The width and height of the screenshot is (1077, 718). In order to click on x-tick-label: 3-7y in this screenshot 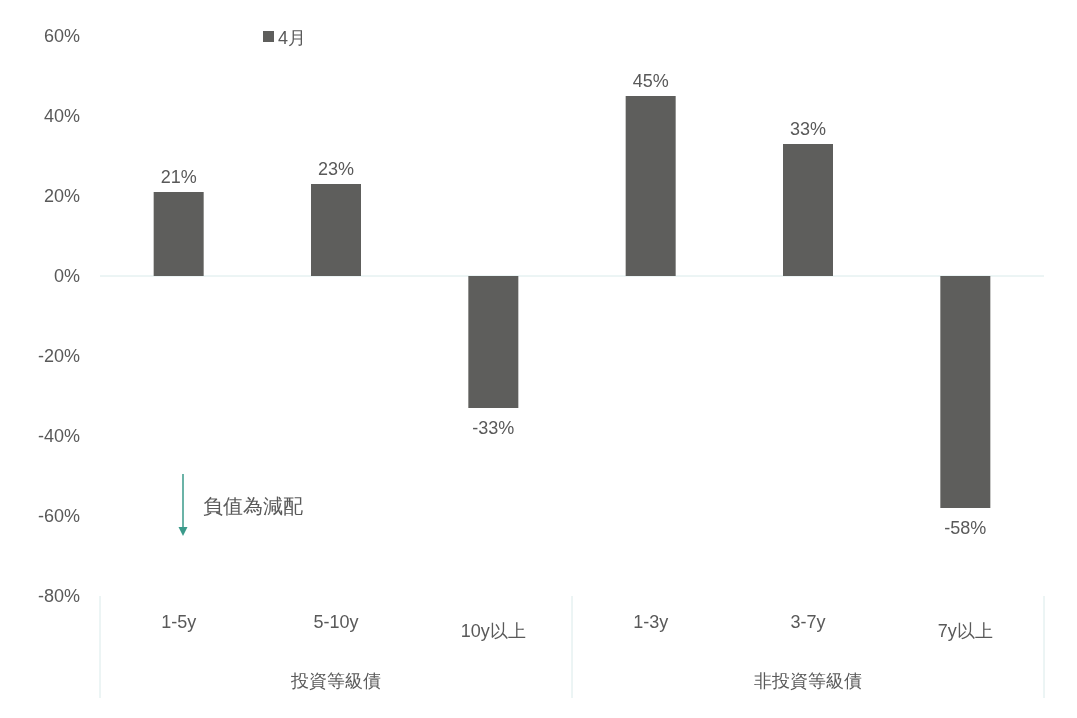, I will do `click(808, 622)`.